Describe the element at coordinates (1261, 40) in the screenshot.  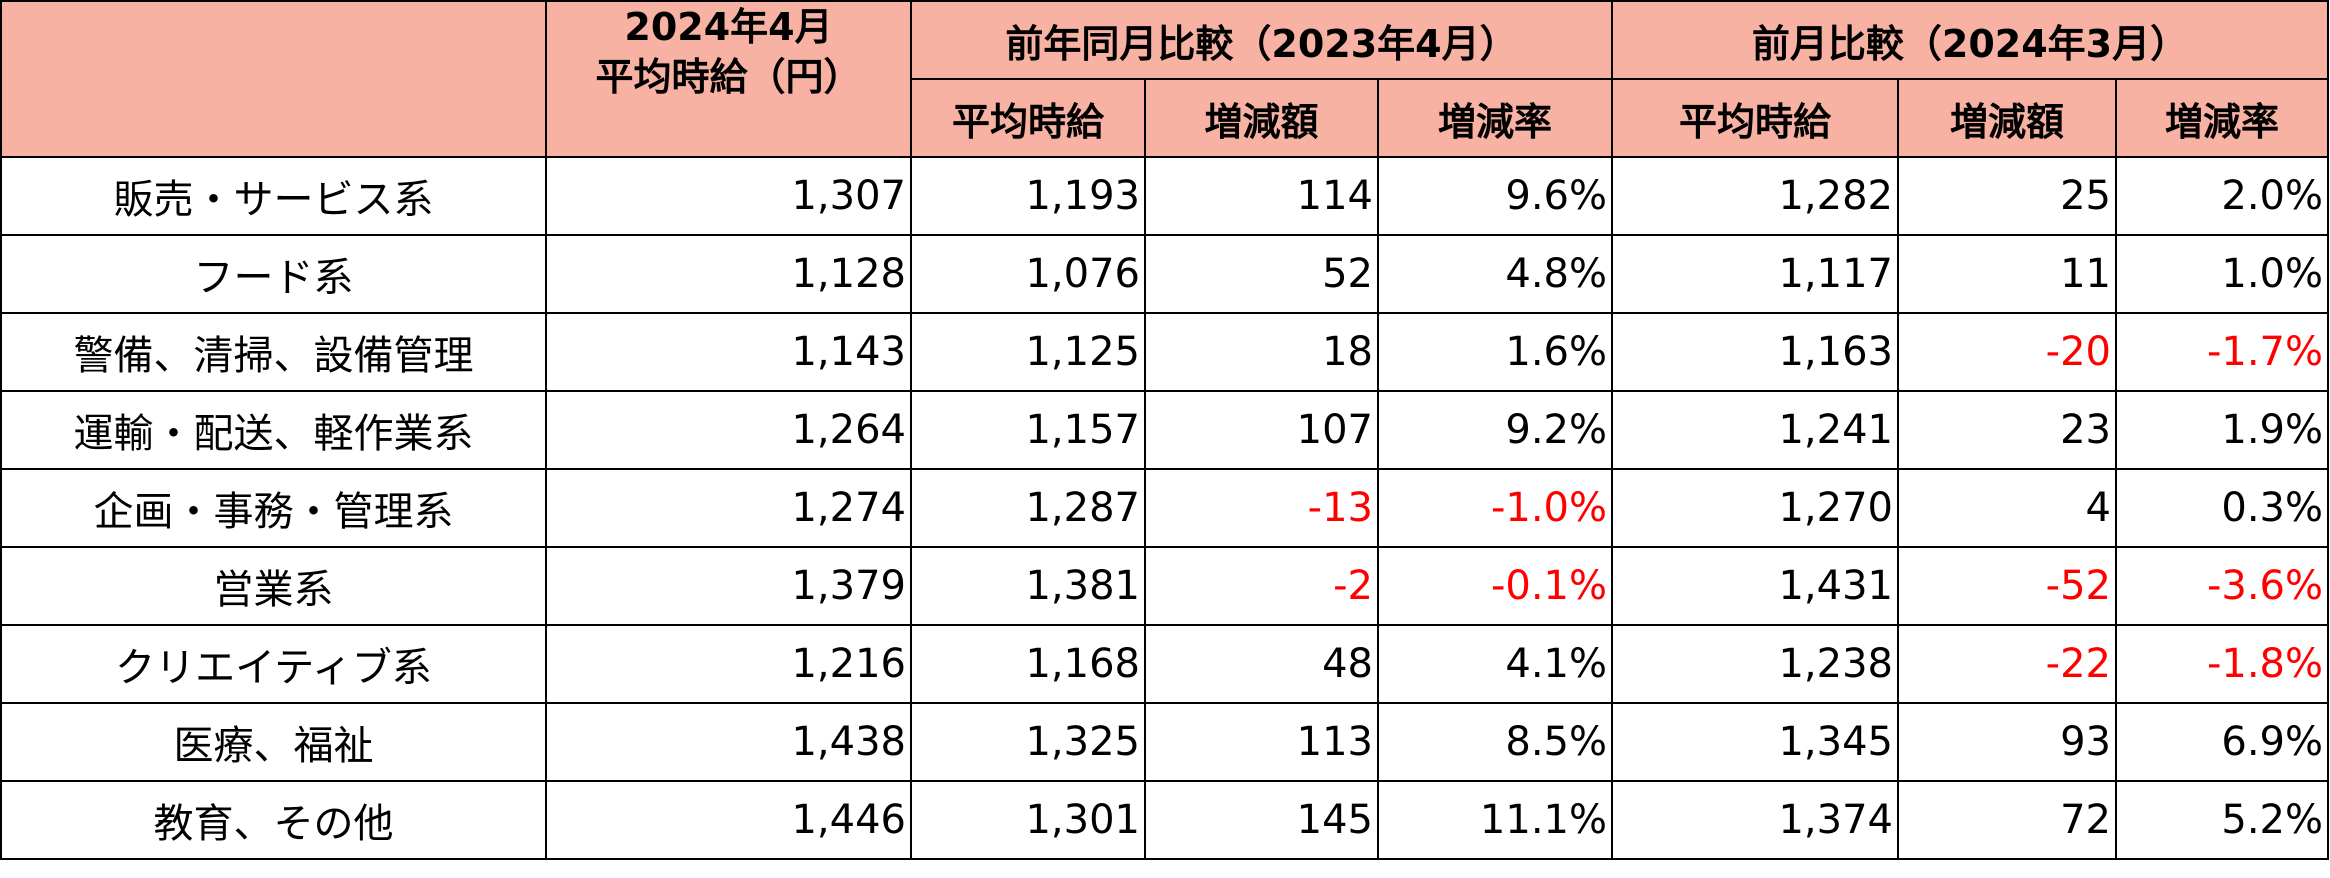
I see `yoy-group-header: 前年同月比較（2023年4月）` at that location.